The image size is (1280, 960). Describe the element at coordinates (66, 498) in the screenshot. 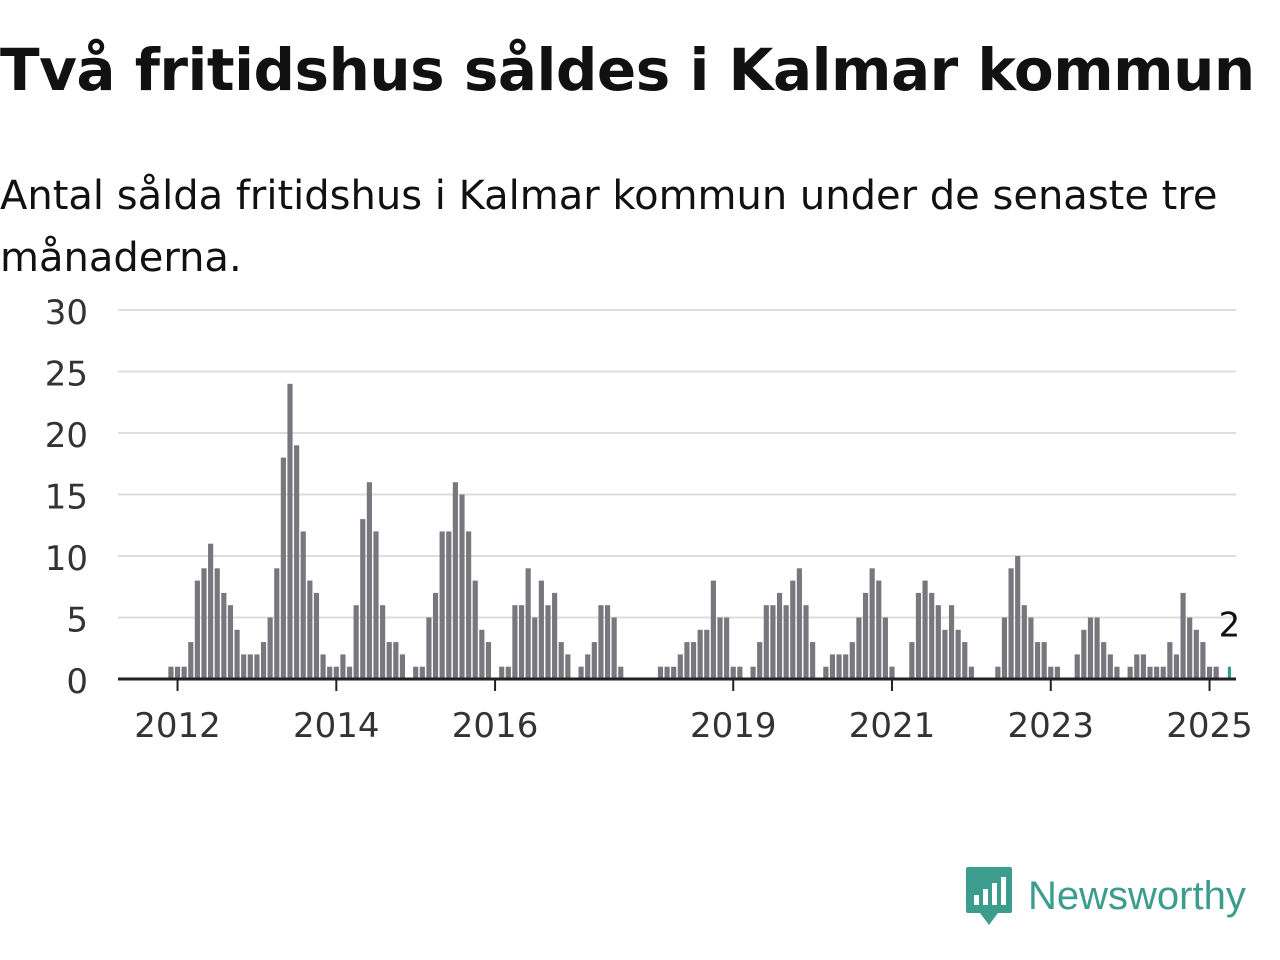

I see `y-tick-label: 15` at that location.